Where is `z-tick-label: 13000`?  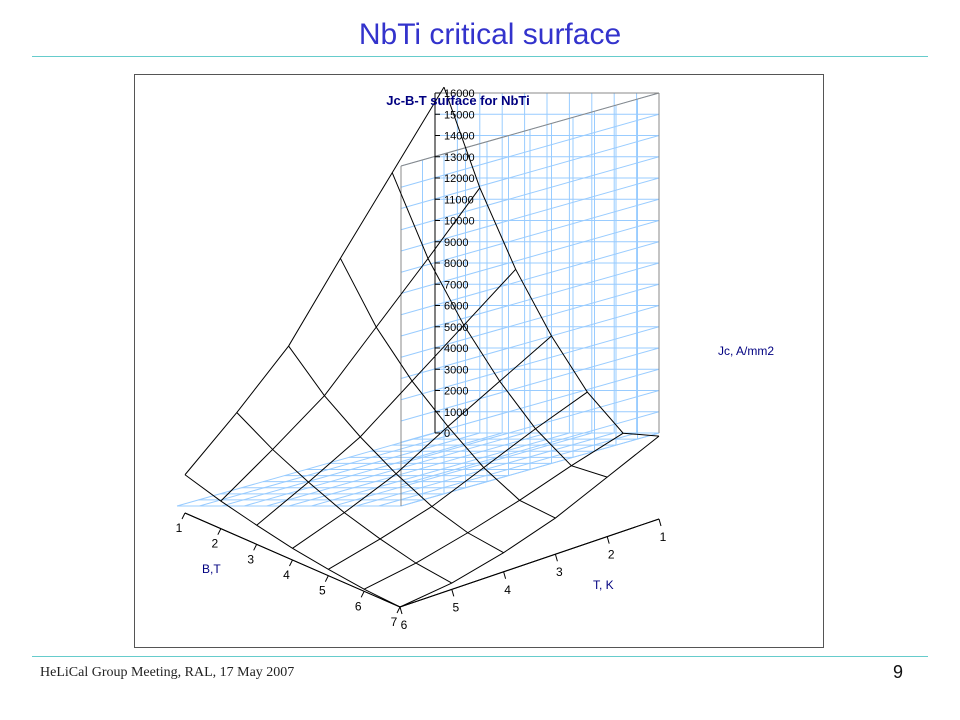
z-tick-label: 13000 is located at coordinates (459, 158).